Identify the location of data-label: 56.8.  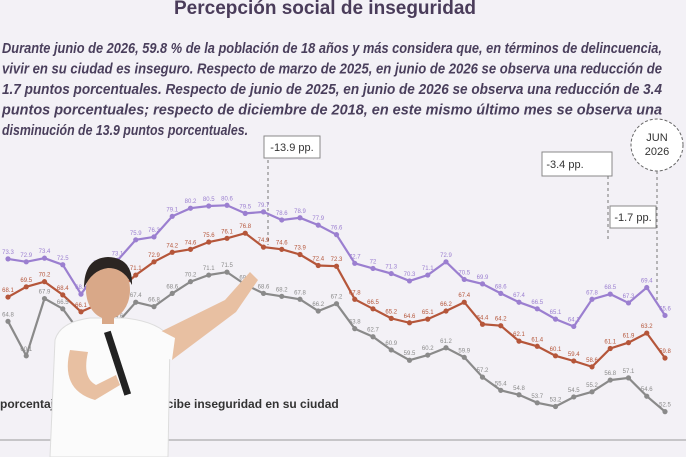
(610, 374).